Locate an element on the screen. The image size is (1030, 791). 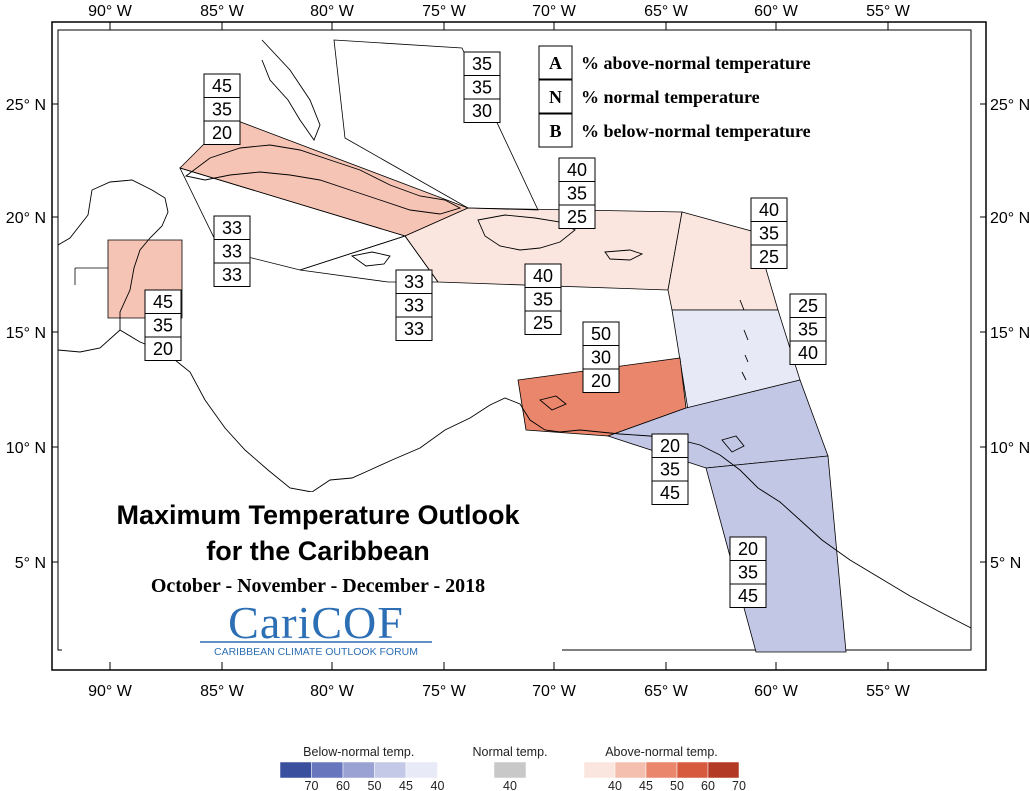
colorbar-normal: Normal temp. 40 is located at coordinates (509, 768).